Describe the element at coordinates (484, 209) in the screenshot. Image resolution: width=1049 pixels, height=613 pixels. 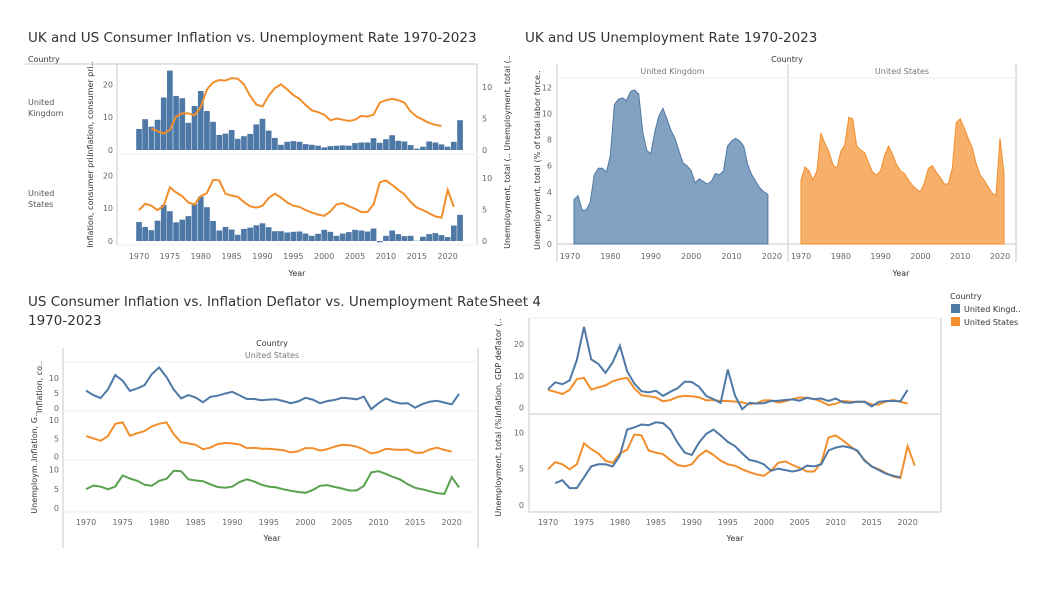
I see `chart1-right-tick: 5` at that location.